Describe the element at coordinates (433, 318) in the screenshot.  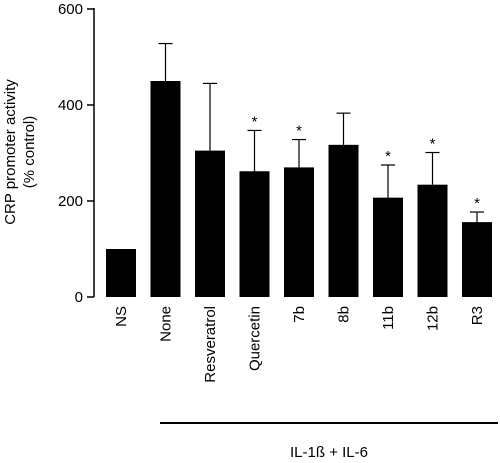
I see `x-tick-label: 12b` at that location.